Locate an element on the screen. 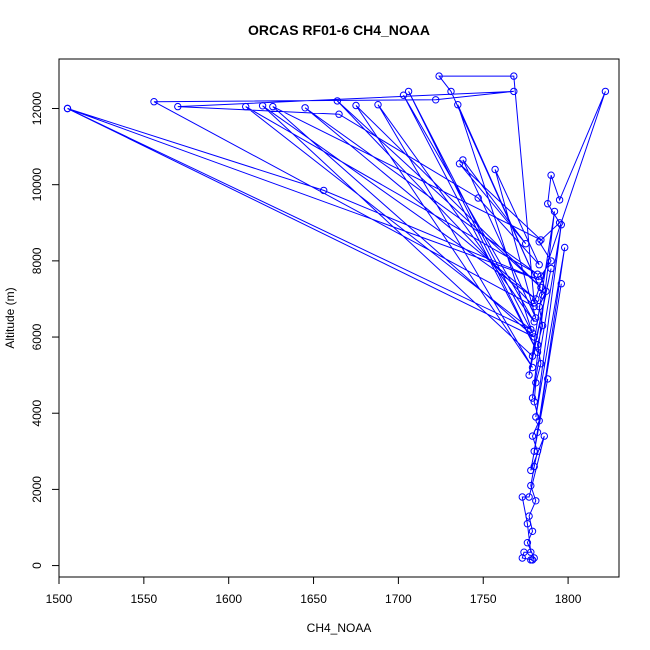 This screenshot has height=650, width=650. x-axis: 1500 1550 1600 1650 1700 1750 1800 is located at coordinates (314, 591).